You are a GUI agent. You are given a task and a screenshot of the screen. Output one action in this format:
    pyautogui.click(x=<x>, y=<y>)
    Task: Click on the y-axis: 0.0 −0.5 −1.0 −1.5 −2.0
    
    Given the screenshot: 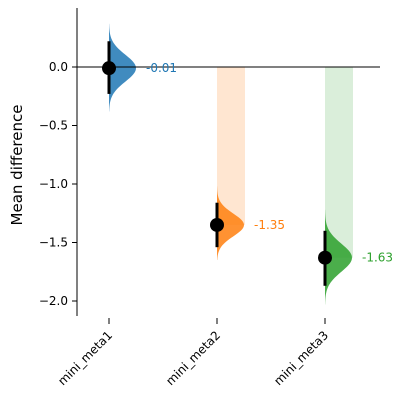 What is the action you would take?
    pyautogui.click(x=58, y=162)
    